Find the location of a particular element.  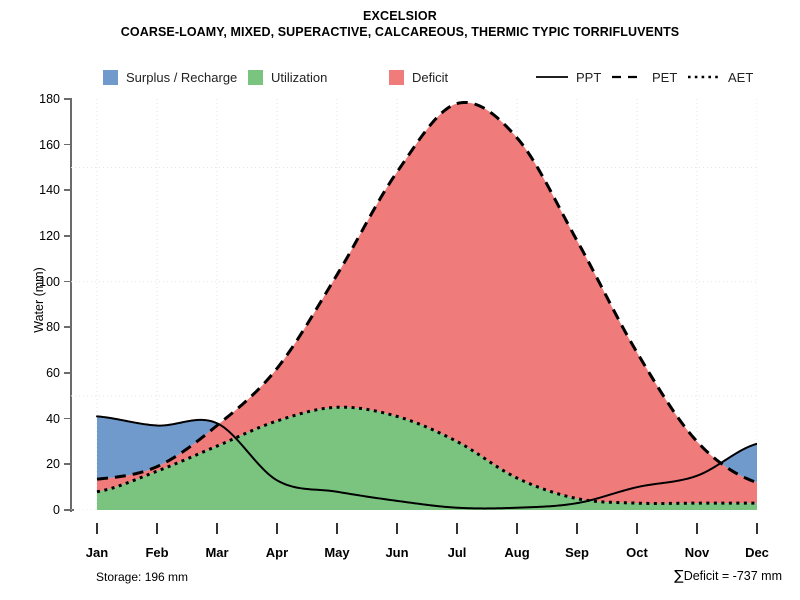

x-tick-label-apr: Apr is located at coordinates (277, 552).